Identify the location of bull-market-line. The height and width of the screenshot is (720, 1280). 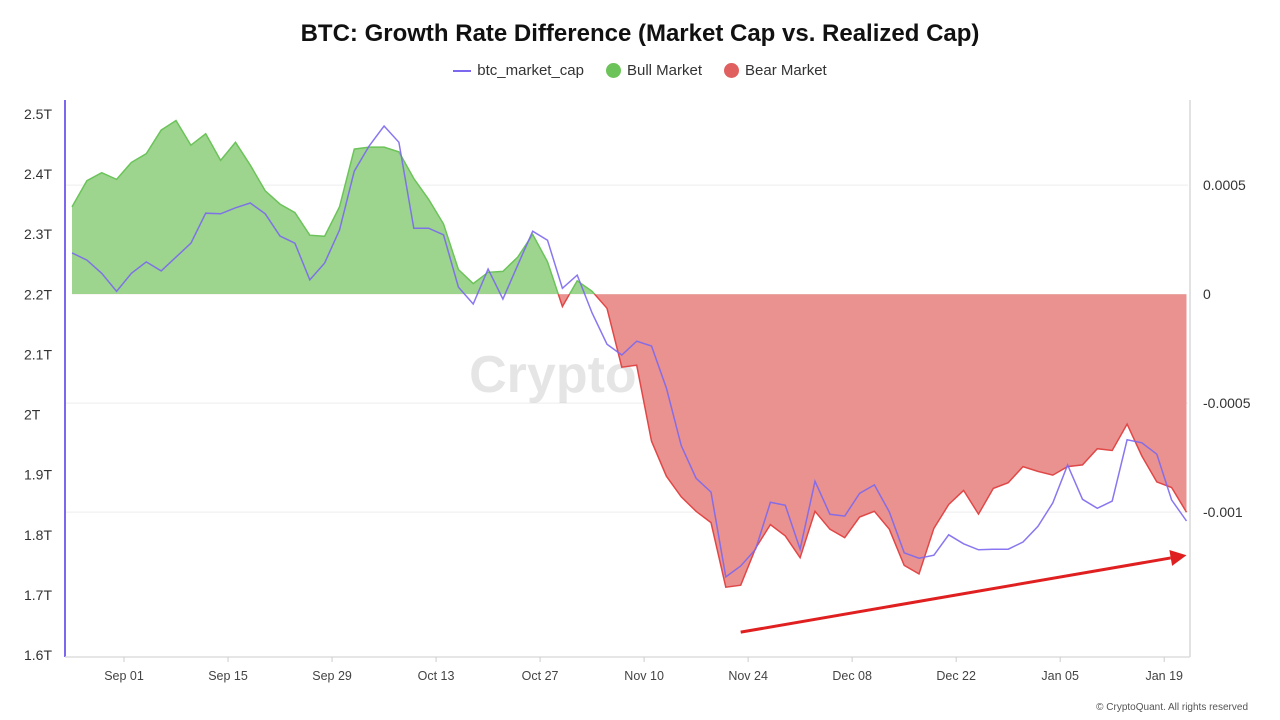
(333, 207).